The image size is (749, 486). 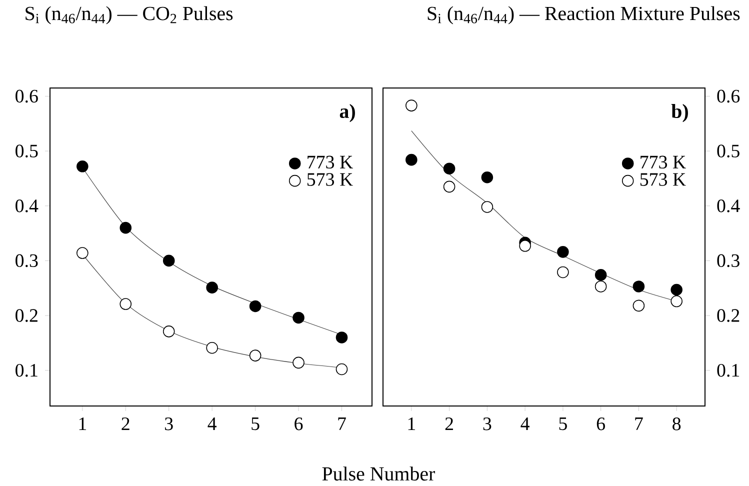 I want to click on y-tick-label: 0.3, so click(x=27, y=261).